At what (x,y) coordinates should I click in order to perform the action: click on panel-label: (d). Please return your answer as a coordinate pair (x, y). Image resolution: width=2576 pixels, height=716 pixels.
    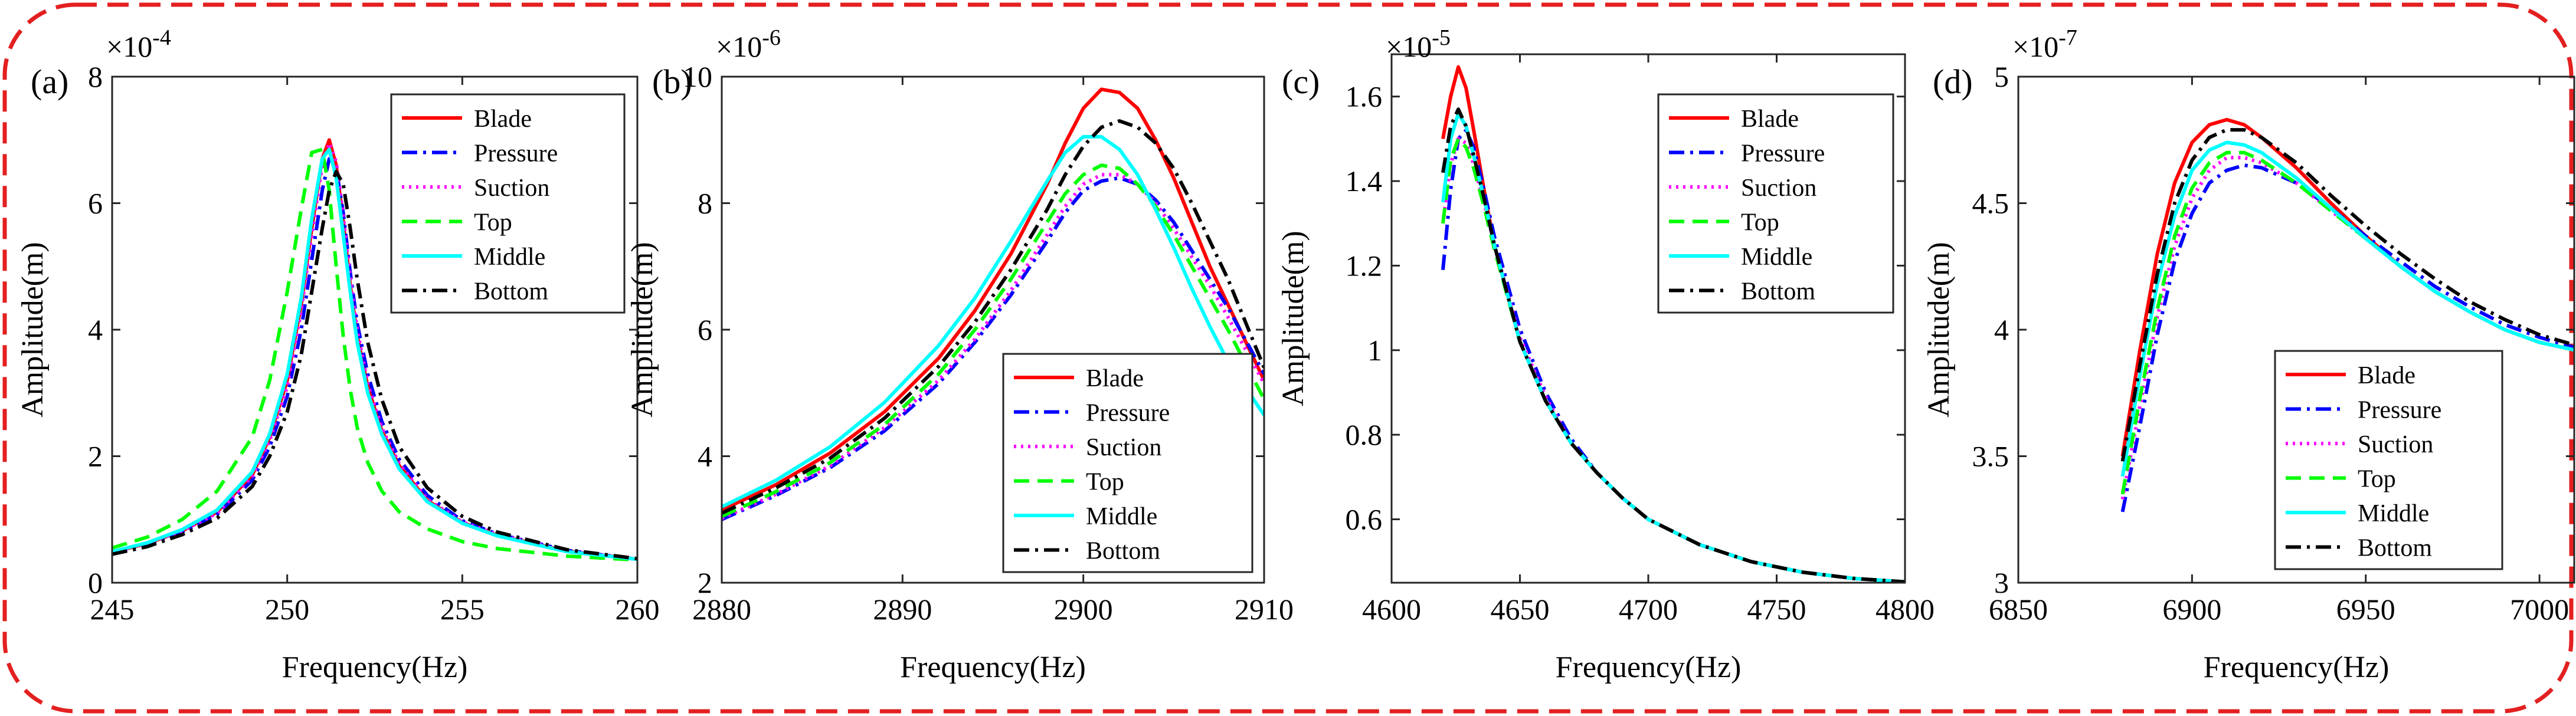
    Looking at the image, I should click on (1953, 82).